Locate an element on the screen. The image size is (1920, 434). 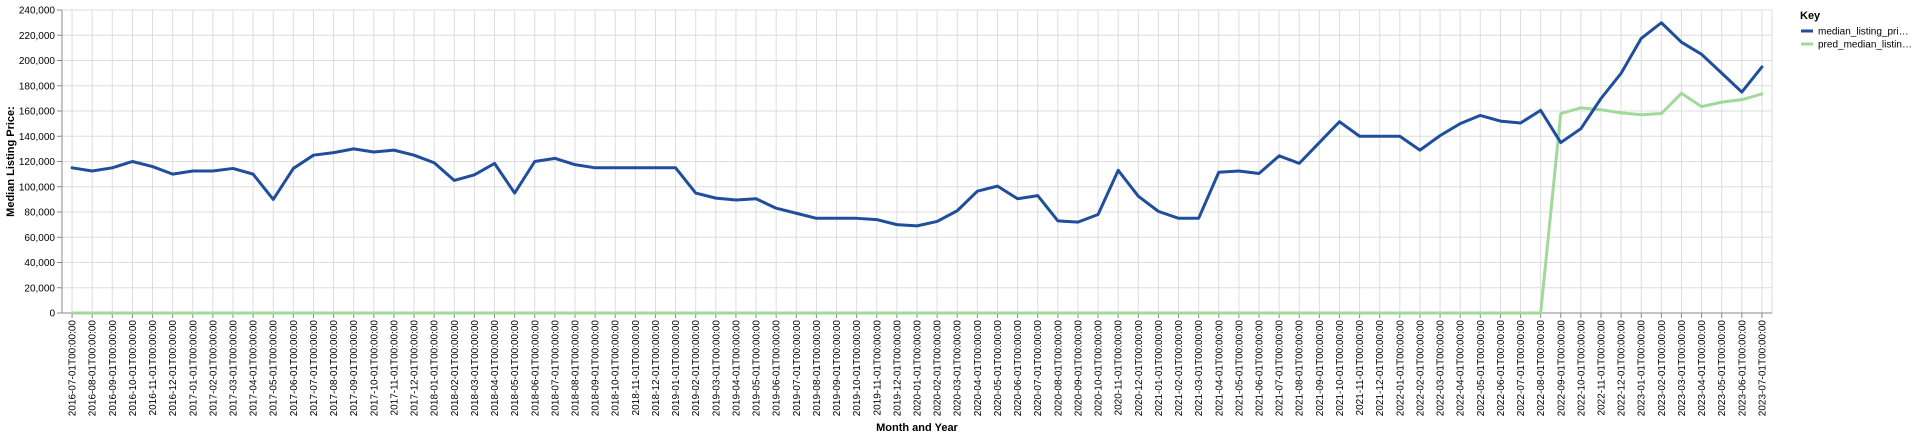
x-tick-label: 2020-04-01T00:00:00 is located at coordinates (978, 368).